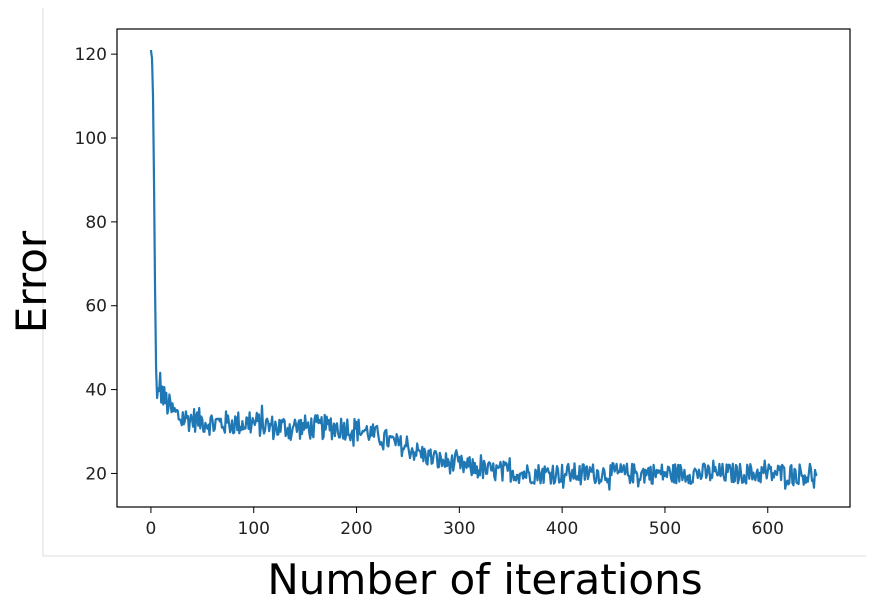 The width and height of the screenshot is (874, 606). What do you see at coordinates (96, 223) in the screenshot?
I see `y-tick-label: 80` at bounding box center [96, 223].